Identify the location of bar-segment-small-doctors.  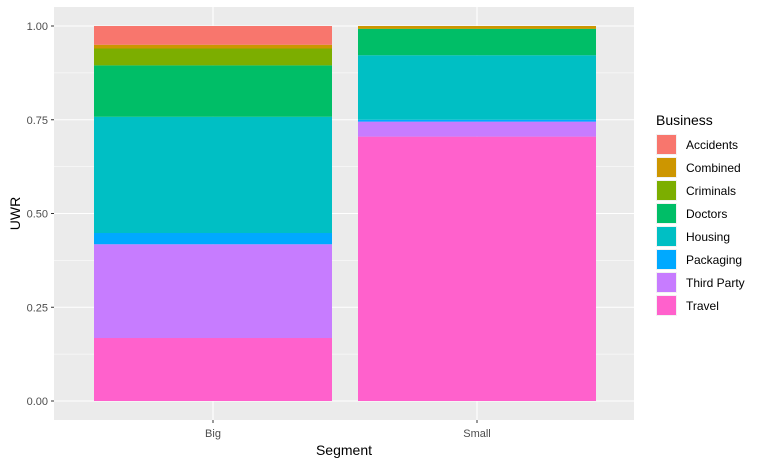
(477, 42).